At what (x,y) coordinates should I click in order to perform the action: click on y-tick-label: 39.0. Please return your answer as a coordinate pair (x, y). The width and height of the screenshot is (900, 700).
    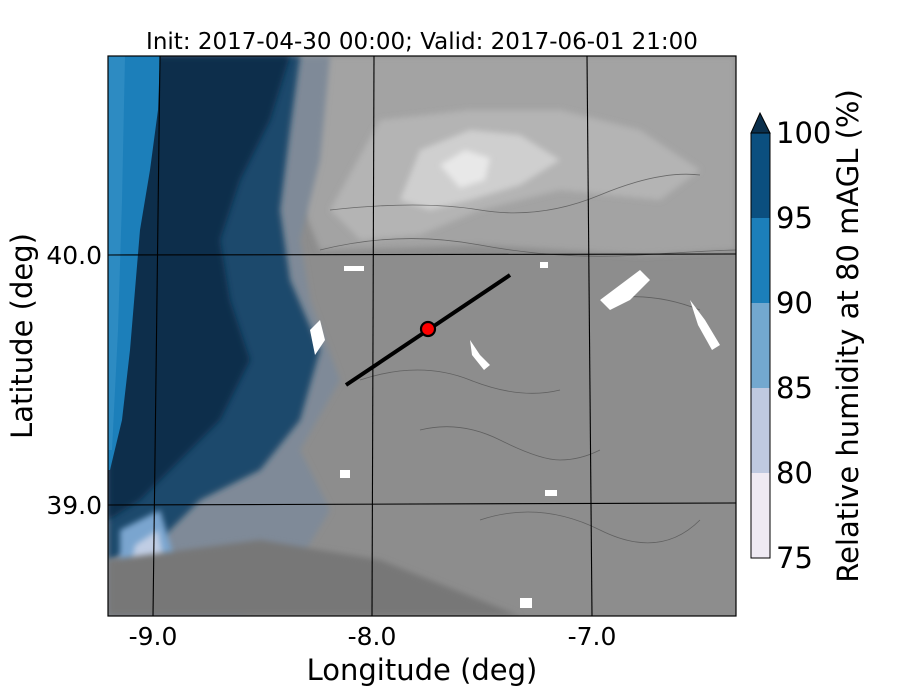
    Looking at the image, I should click on (74, 505).